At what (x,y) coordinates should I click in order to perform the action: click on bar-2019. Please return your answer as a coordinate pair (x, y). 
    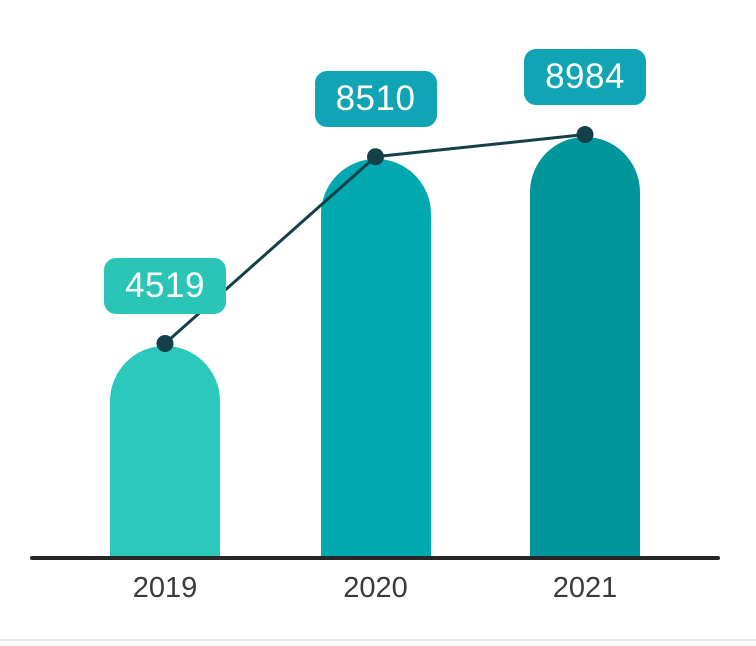
    Looking at the image, I should click on (165, 452).